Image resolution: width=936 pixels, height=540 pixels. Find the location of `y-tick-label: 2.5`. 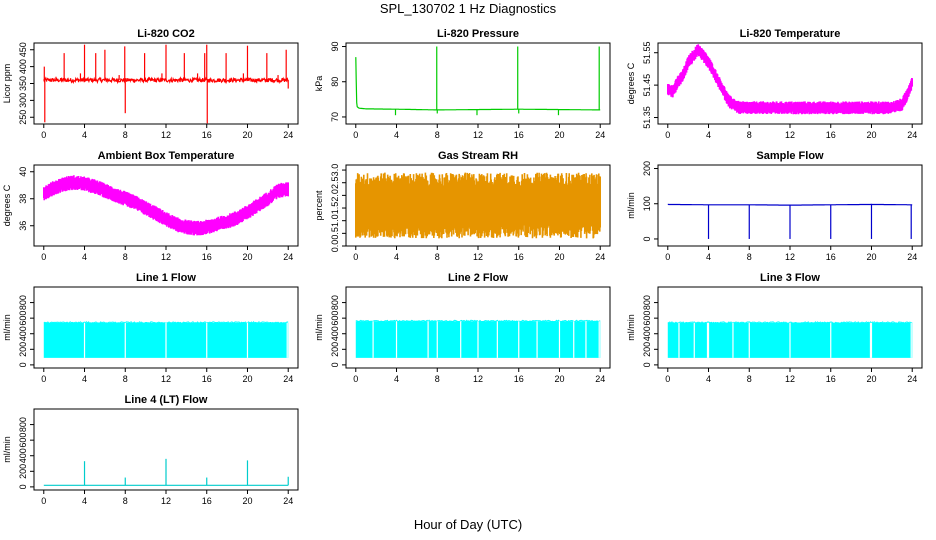

y-tick-label: 2.5 is located at coordinates (335, 182).